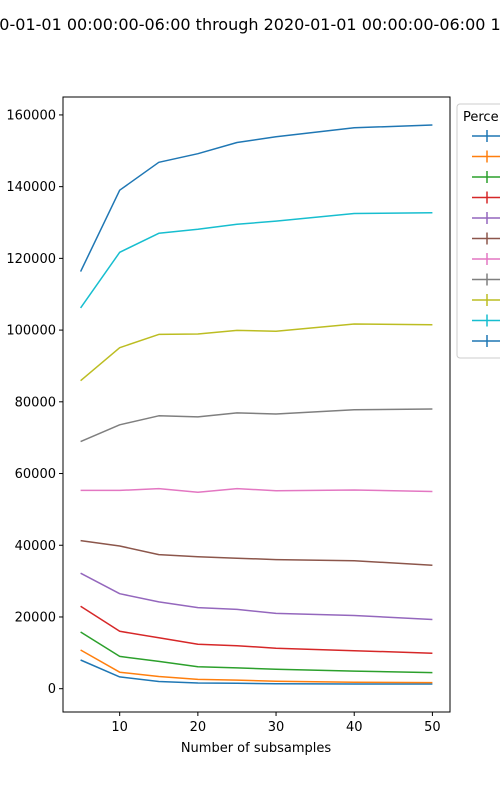 The height and width of the screenshot is (800, 500). I want to click on y-tick-label: 140000, so click(31, 187).